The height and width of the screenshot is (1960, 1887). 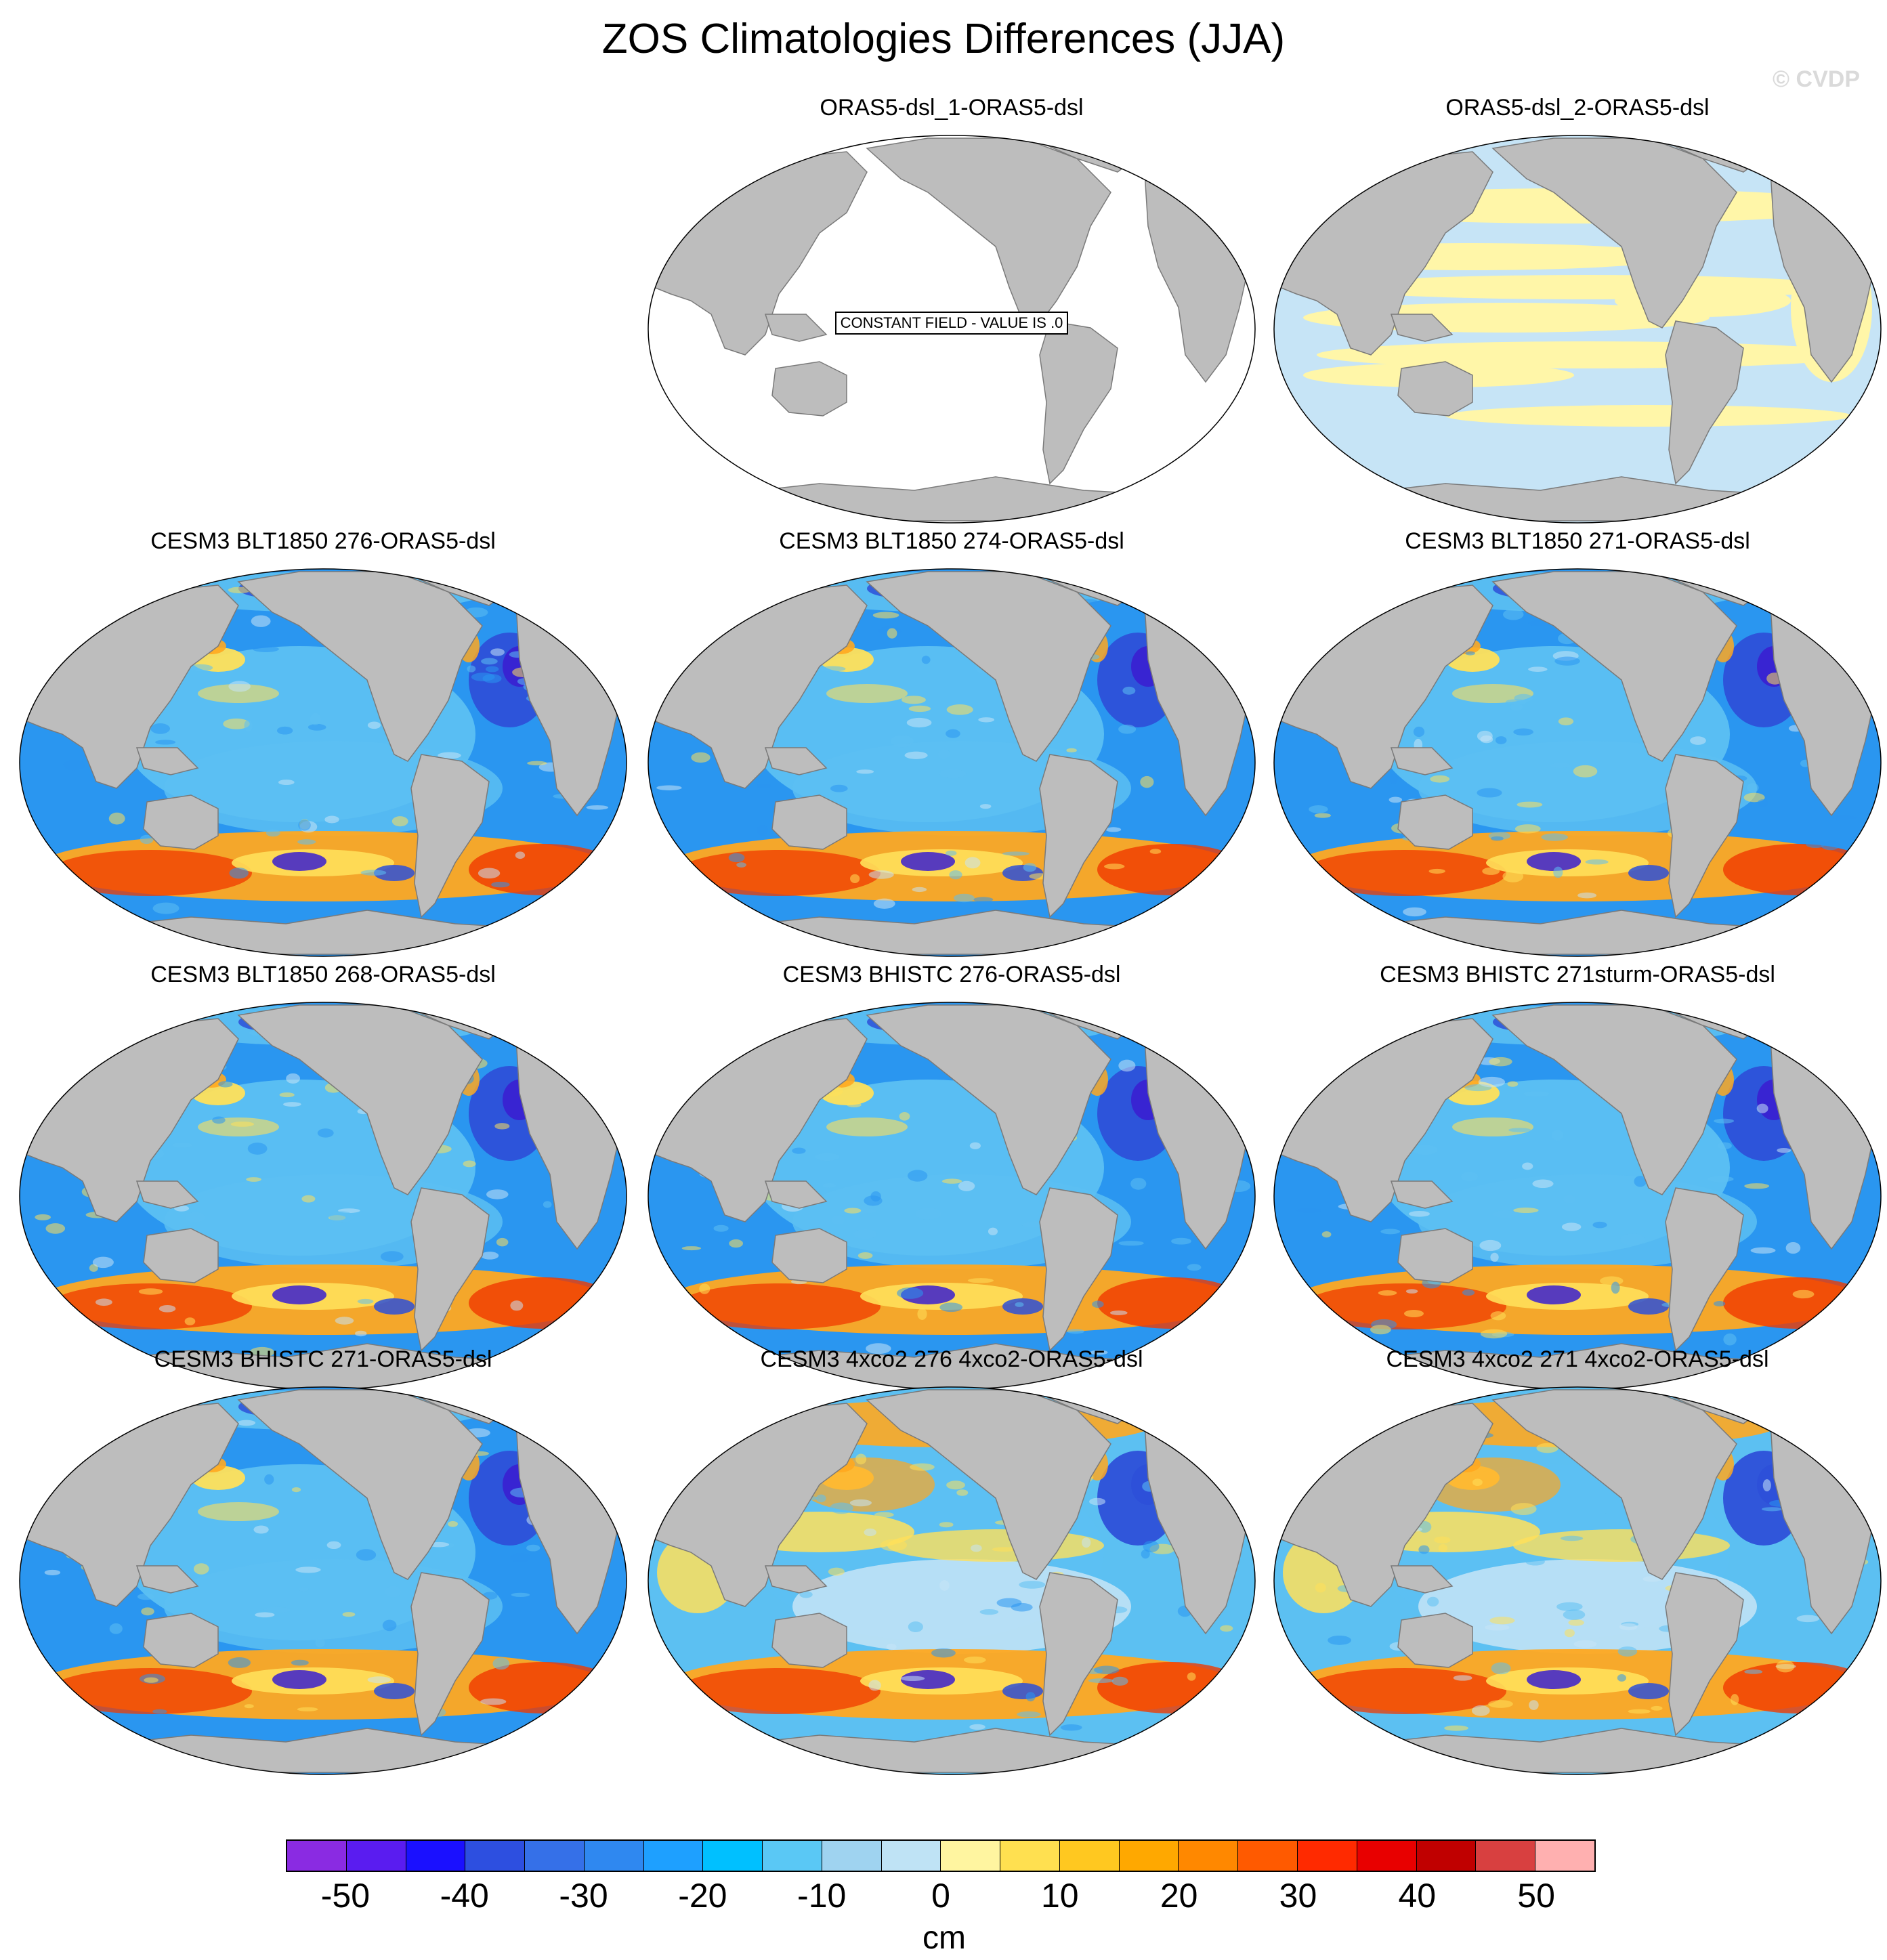 What do you see at coordinates (822, 1896) in the screenshot?
I see `colorbar-tick-label: -10` at bounding box center [822, 1896].